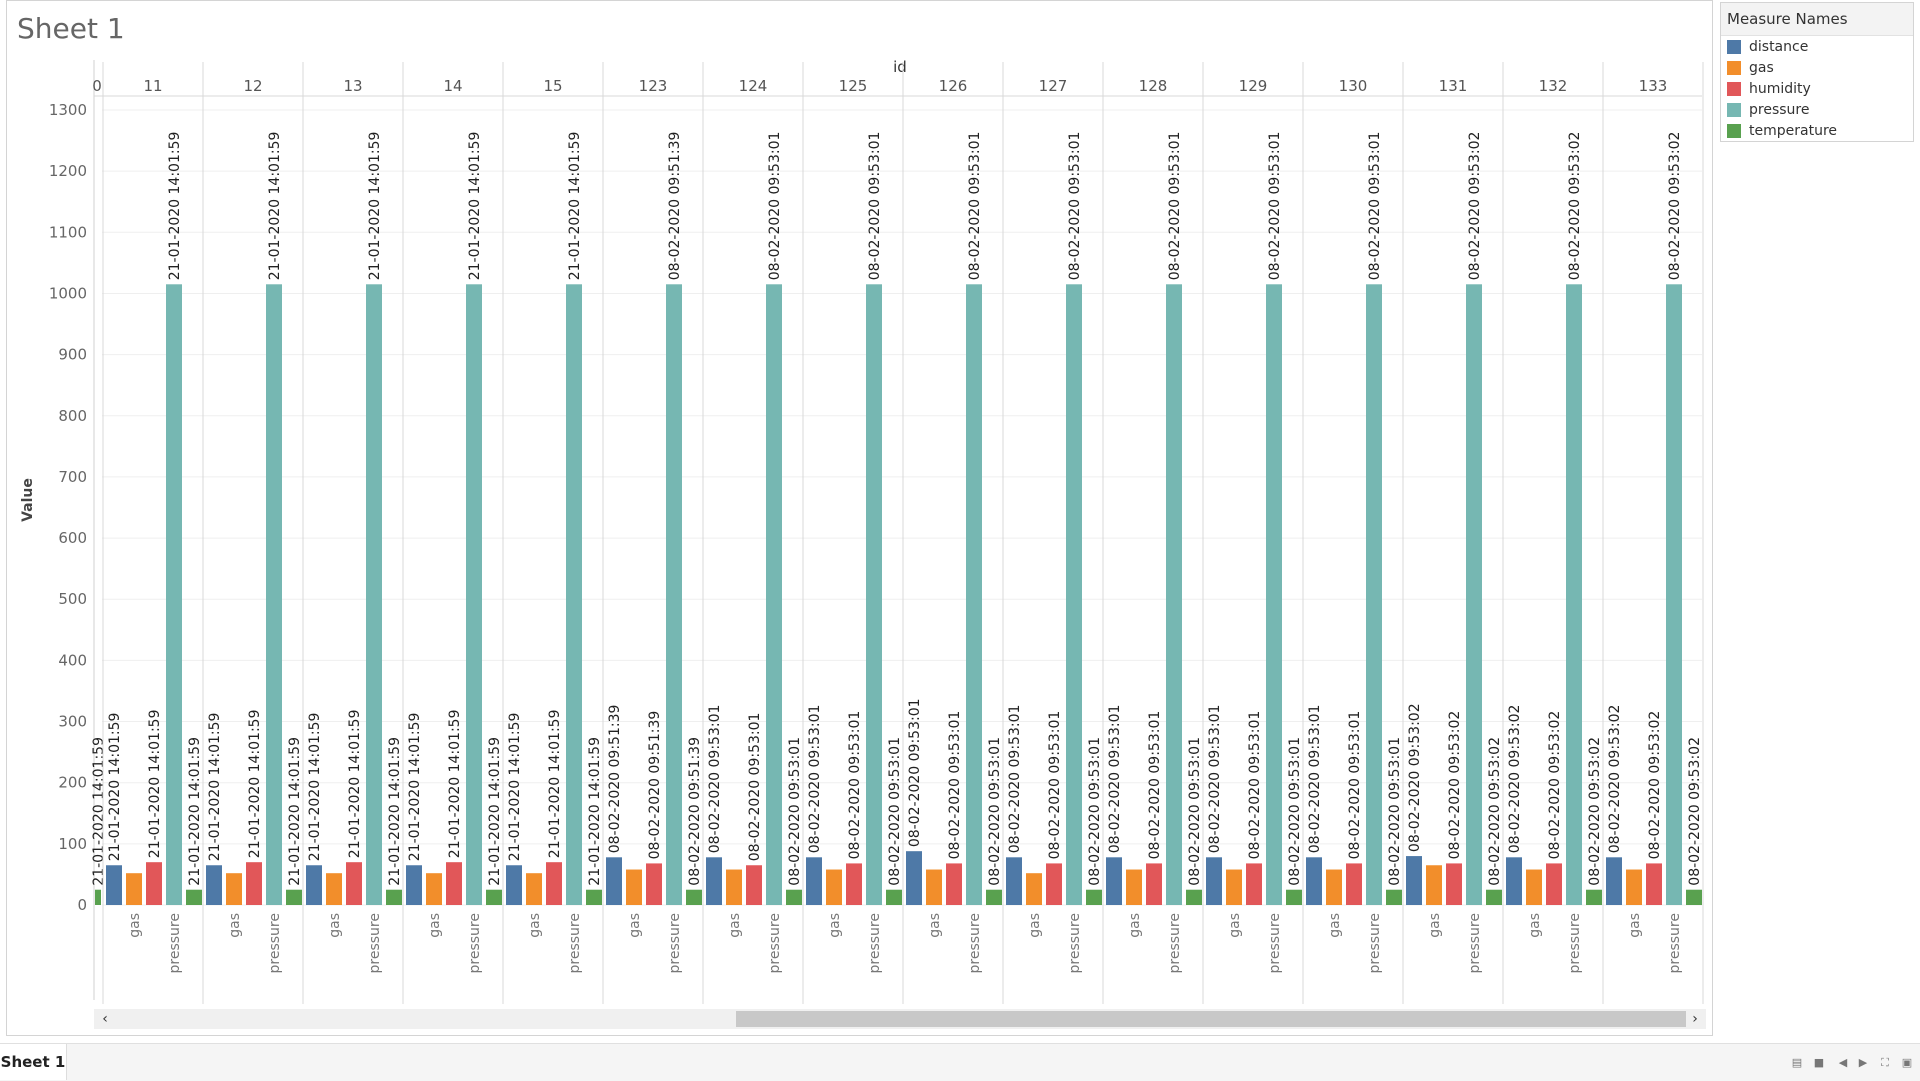  I want to click on column-header-label: 126, so click(953, 86).